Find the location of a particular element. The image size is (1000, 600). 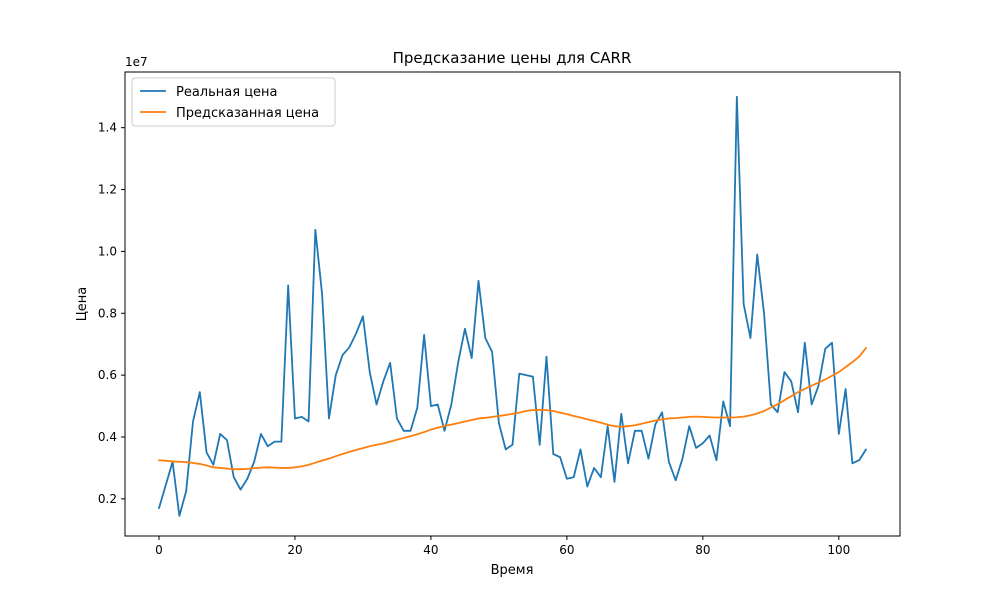

y-tick-label: 0.8 is located at coordinates (107, 313).